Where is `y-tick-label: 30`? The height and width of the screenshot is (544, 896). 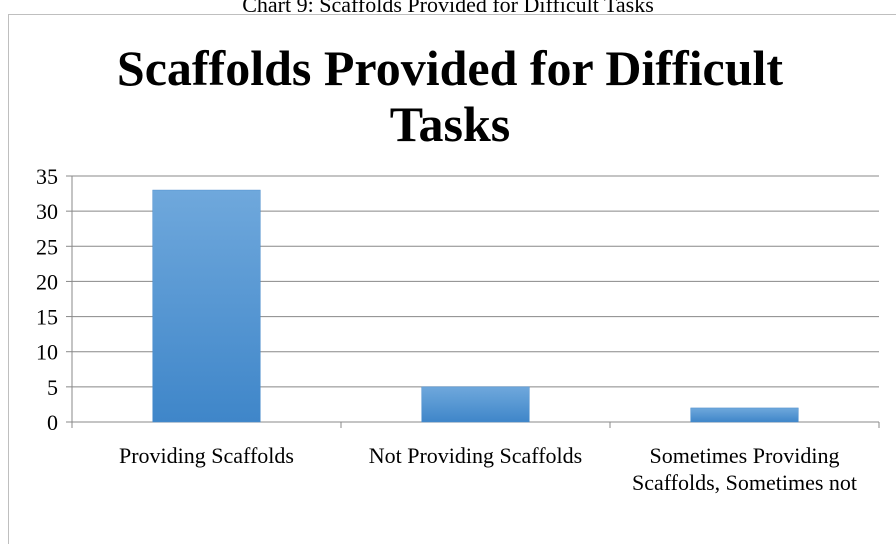 y-tick-label: 30 is located at coordinates (47, 211).